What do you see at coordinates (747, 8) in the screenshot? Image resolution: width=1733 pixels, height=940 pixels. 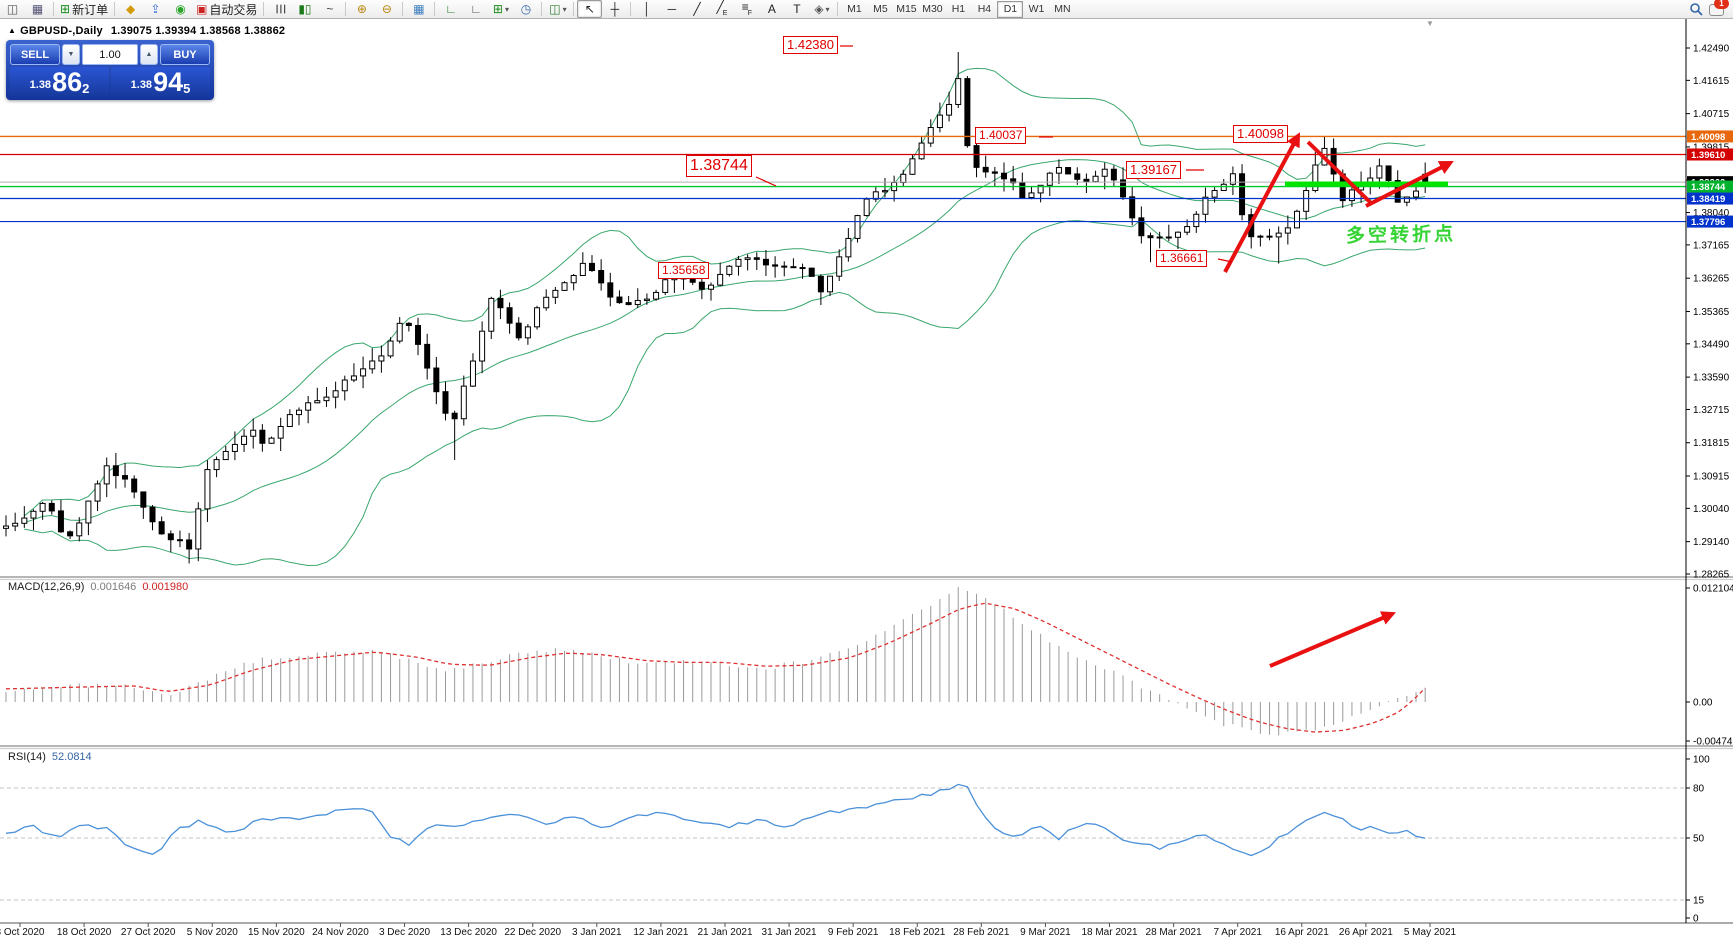 I see `fibonacci-icon: ≡F` at bounding box center [747, 8].